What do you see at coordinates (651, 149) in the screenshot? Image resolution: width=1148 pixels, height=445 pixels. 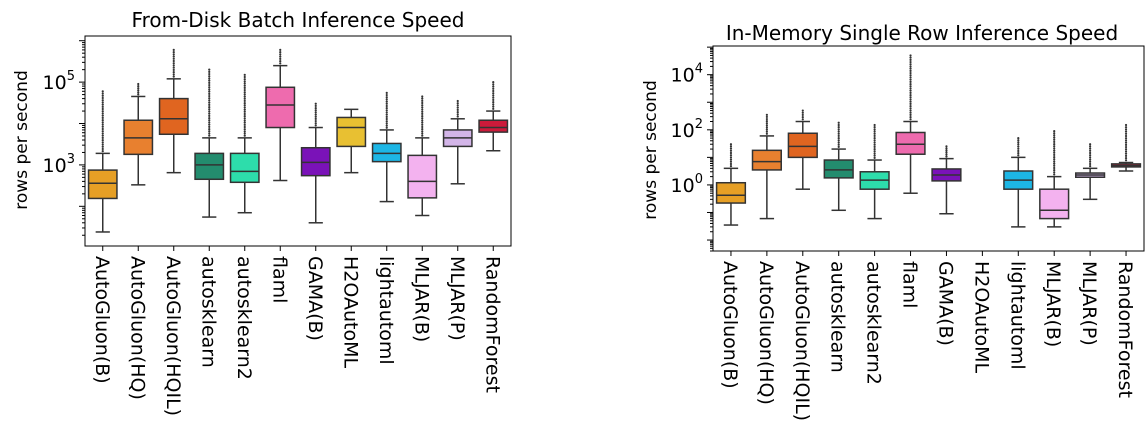 I see `y-axis-label: rows per second` at bounding box center [651, 149].